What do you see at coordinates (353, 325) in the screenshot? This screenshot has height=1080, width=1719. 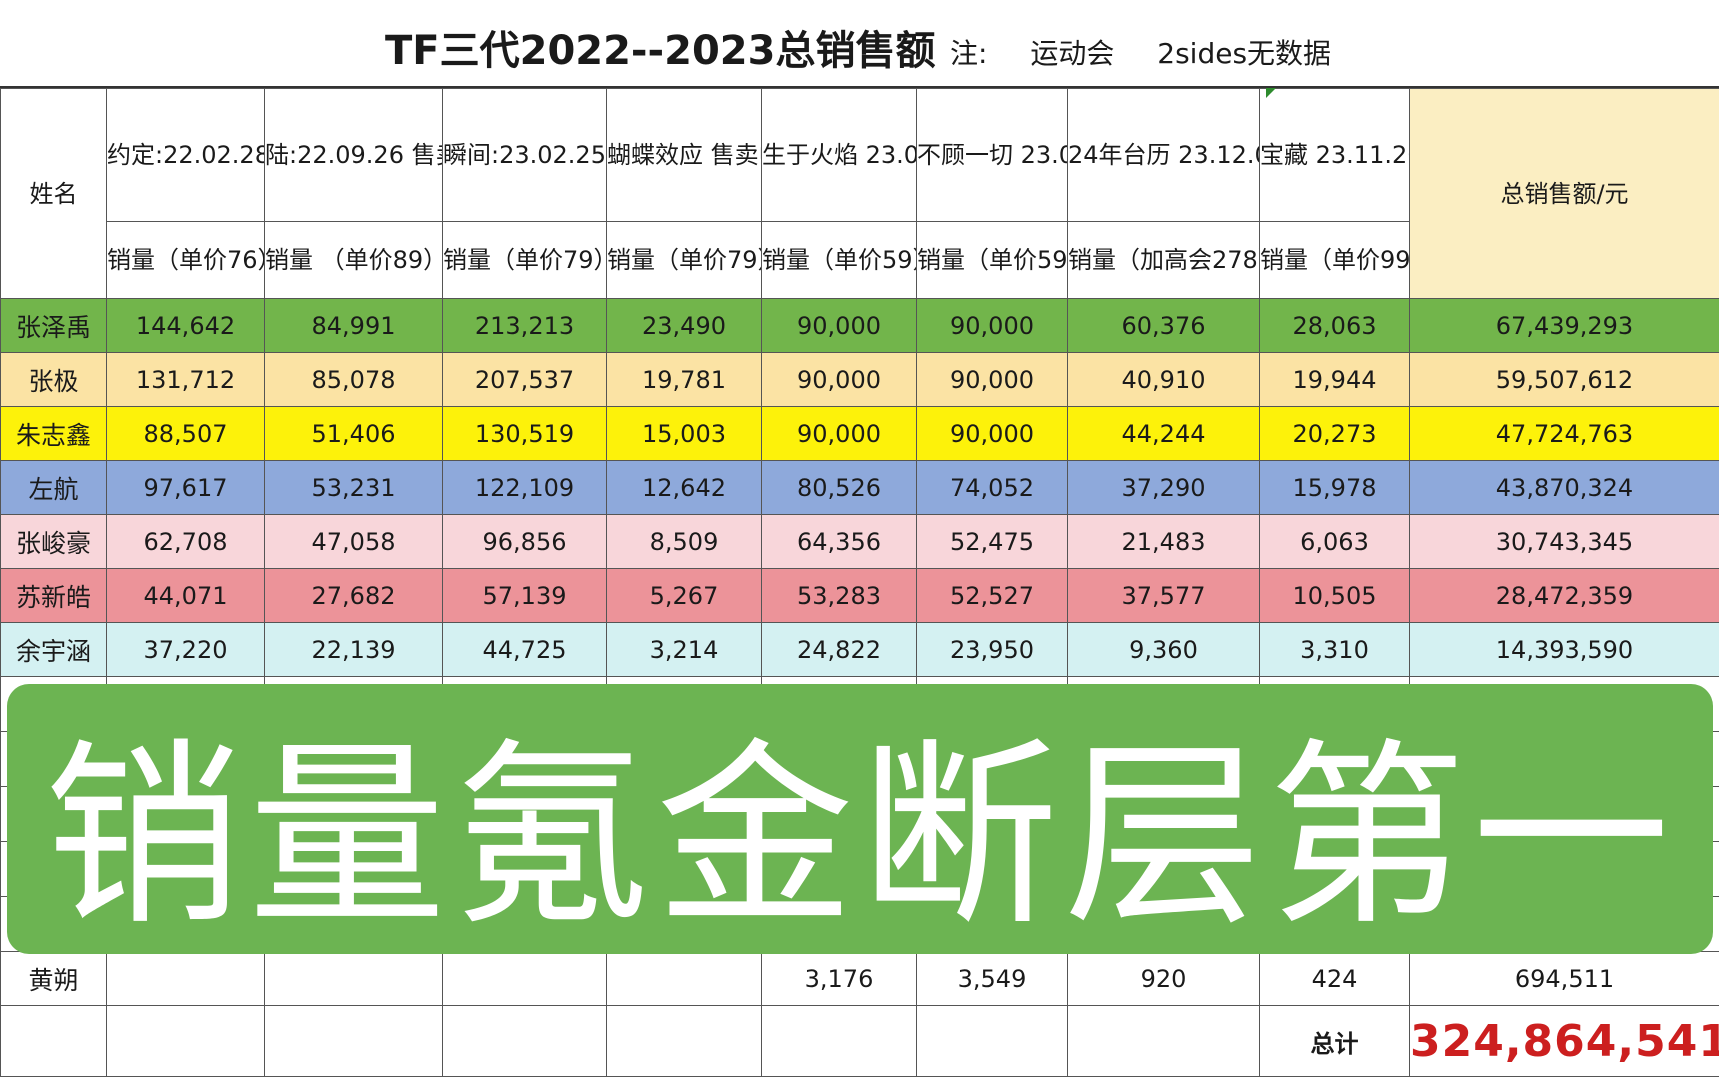 I see `row-value: 84,991` at bounding box center [353, 325].